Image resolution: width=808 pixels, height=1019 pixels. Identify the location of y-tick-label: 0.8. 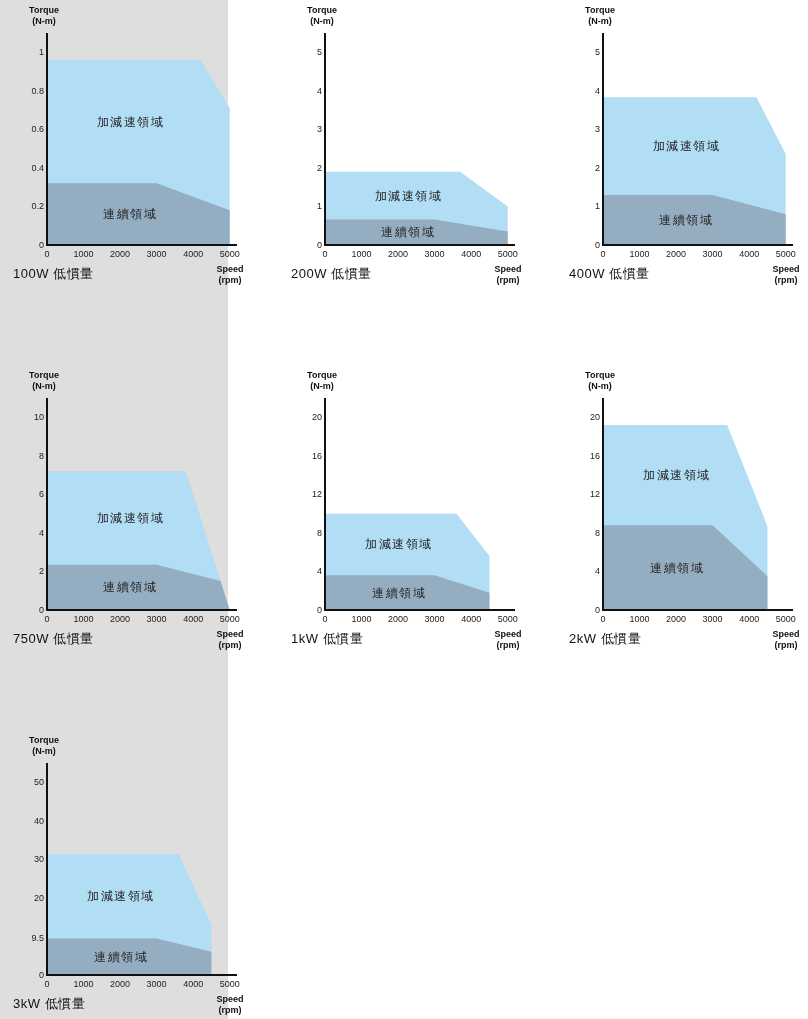
(37, 90).